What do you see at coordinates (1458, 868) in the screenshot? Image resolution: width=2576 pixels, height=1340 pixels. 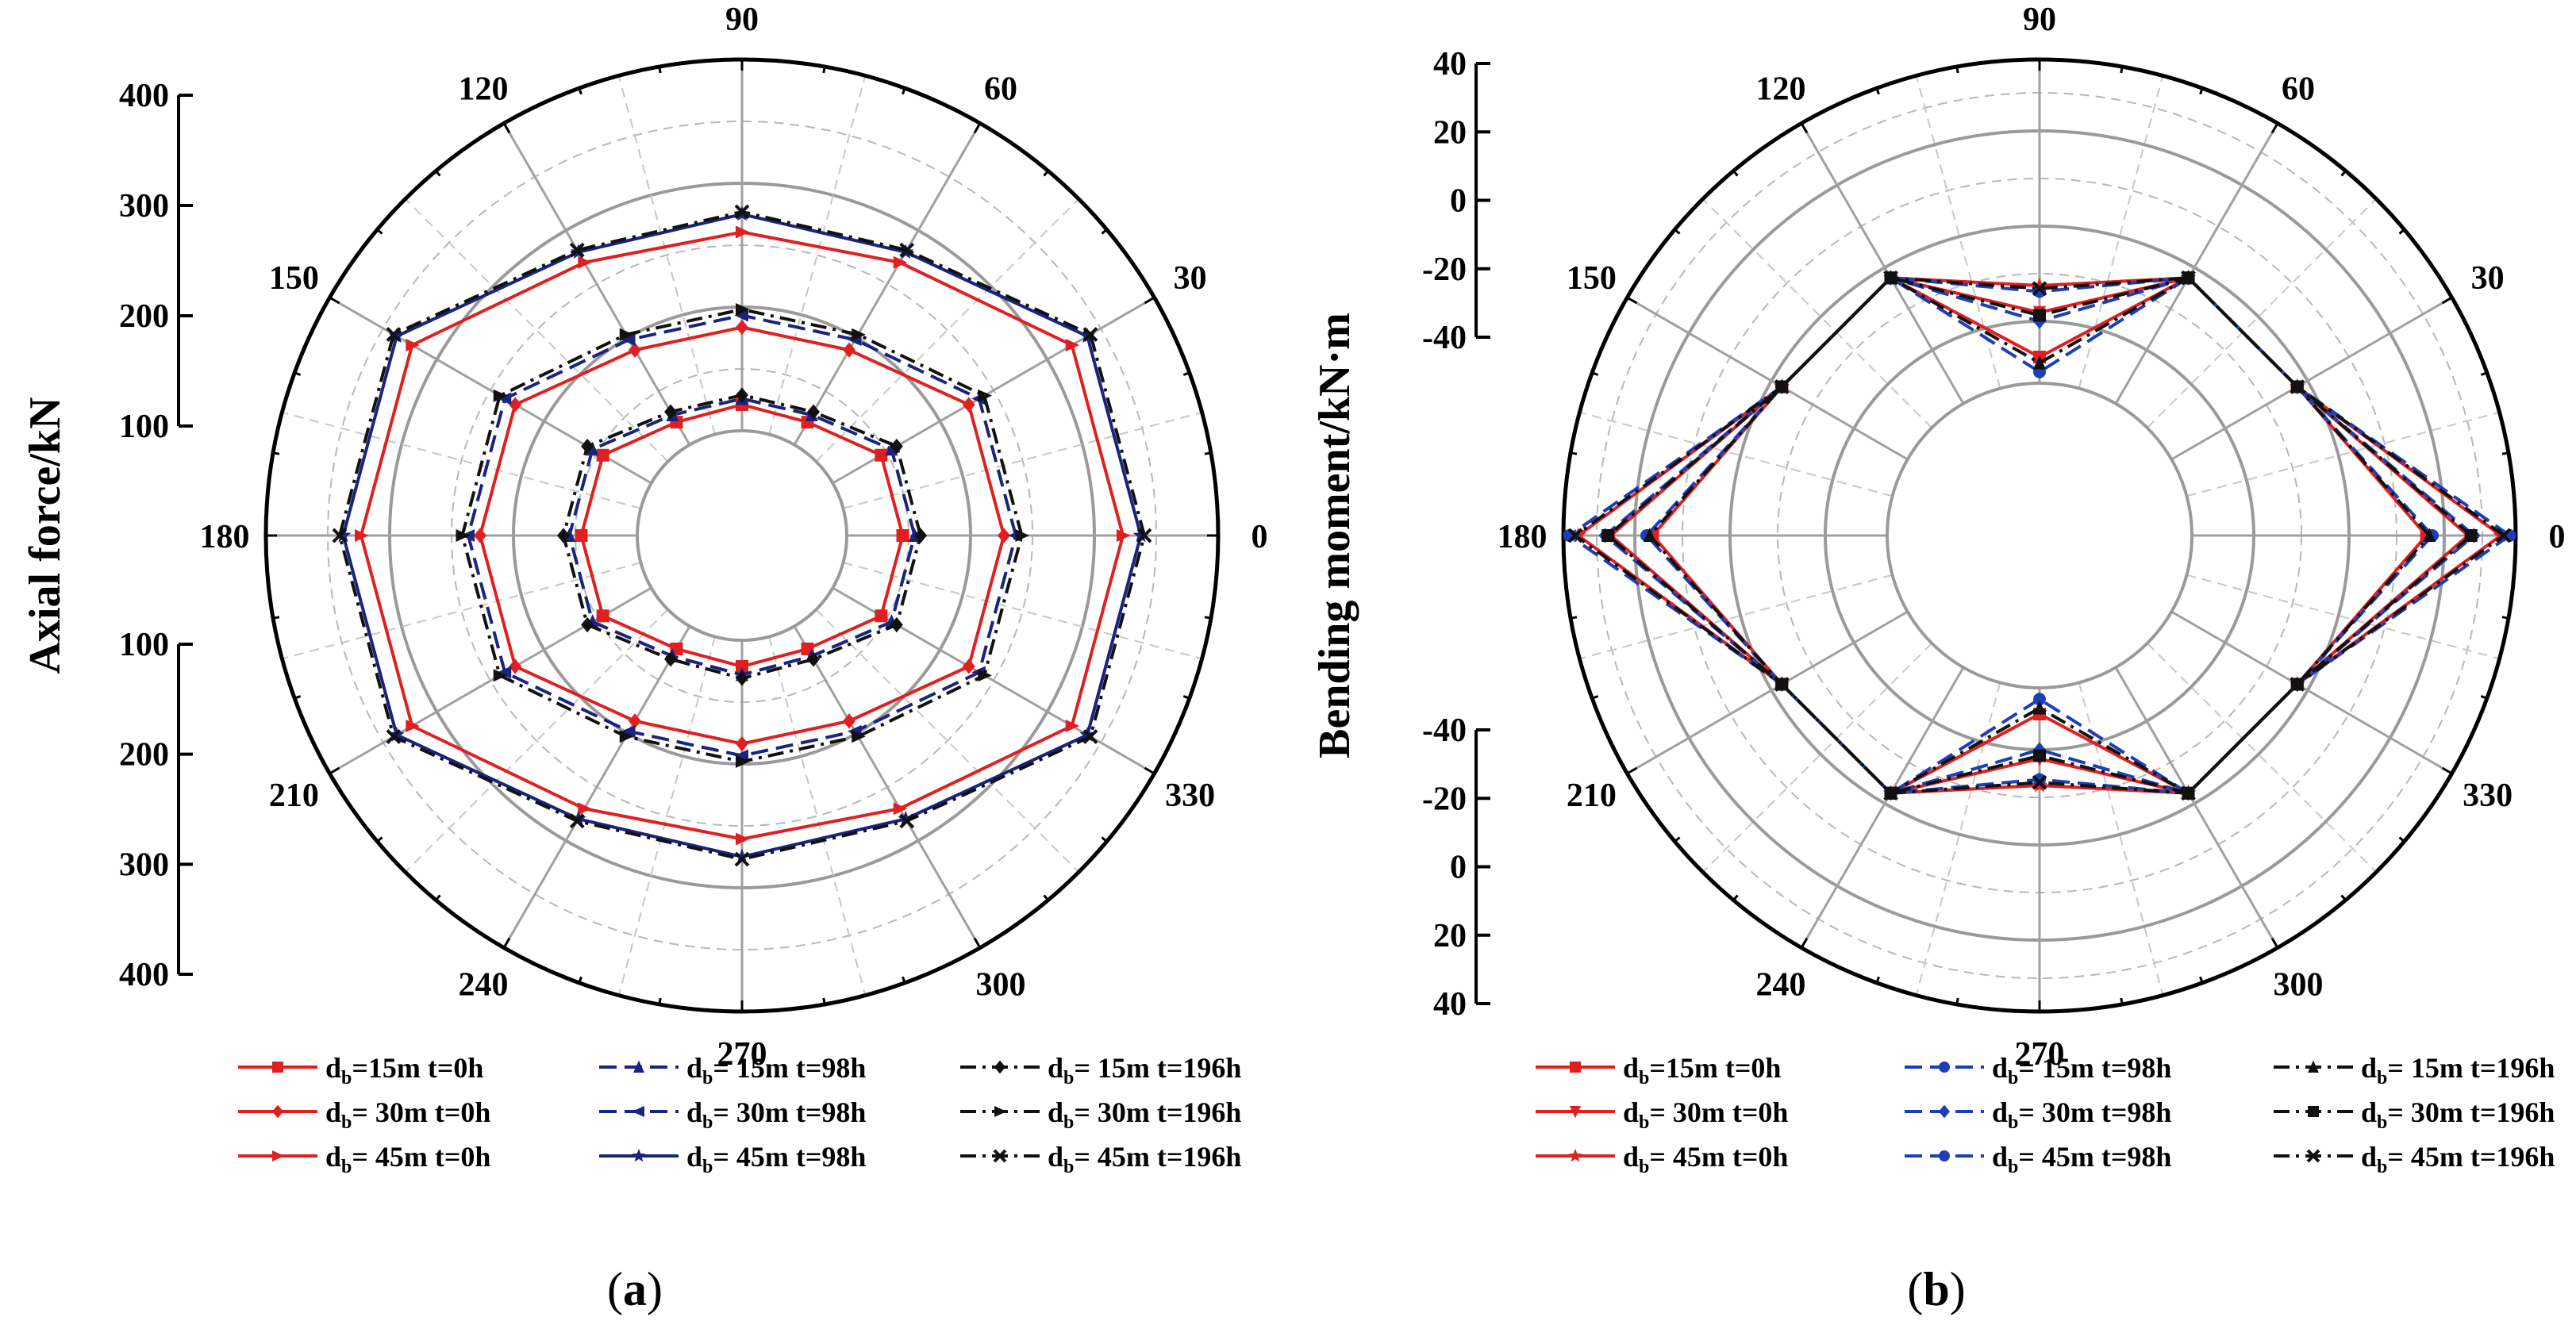 I see `axis-tick-label: 0` at bounding box center [1458, 868].